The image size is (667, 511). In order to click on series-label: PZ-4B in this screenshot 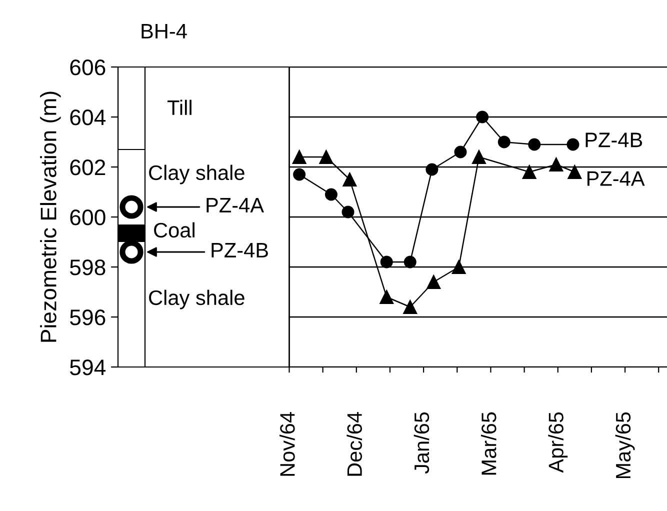, I will do `click(614, 140)`.